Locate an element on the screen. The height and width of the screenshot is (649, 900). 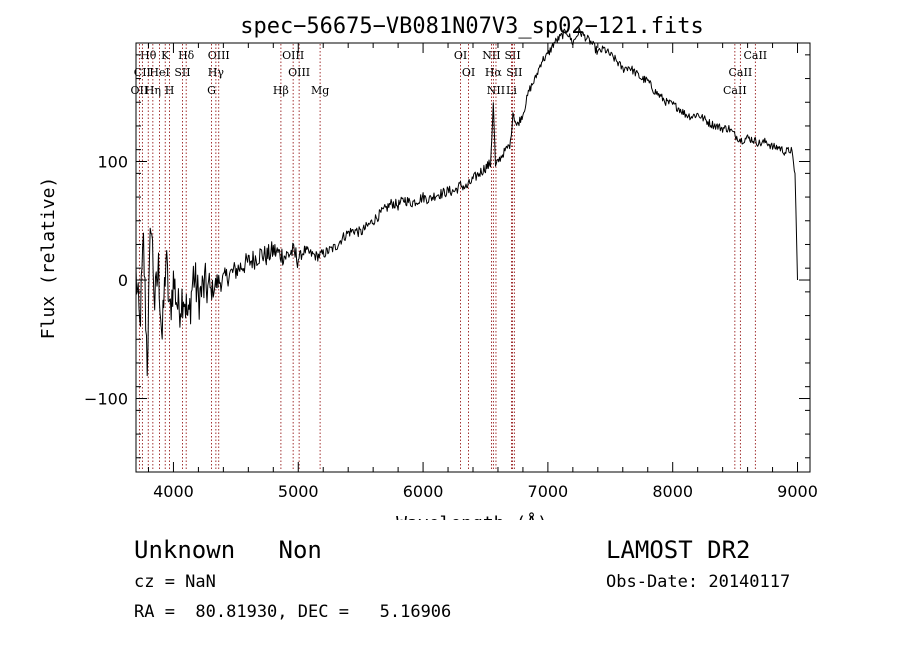
line-label: Hδ is located at coordinates (186, 55).